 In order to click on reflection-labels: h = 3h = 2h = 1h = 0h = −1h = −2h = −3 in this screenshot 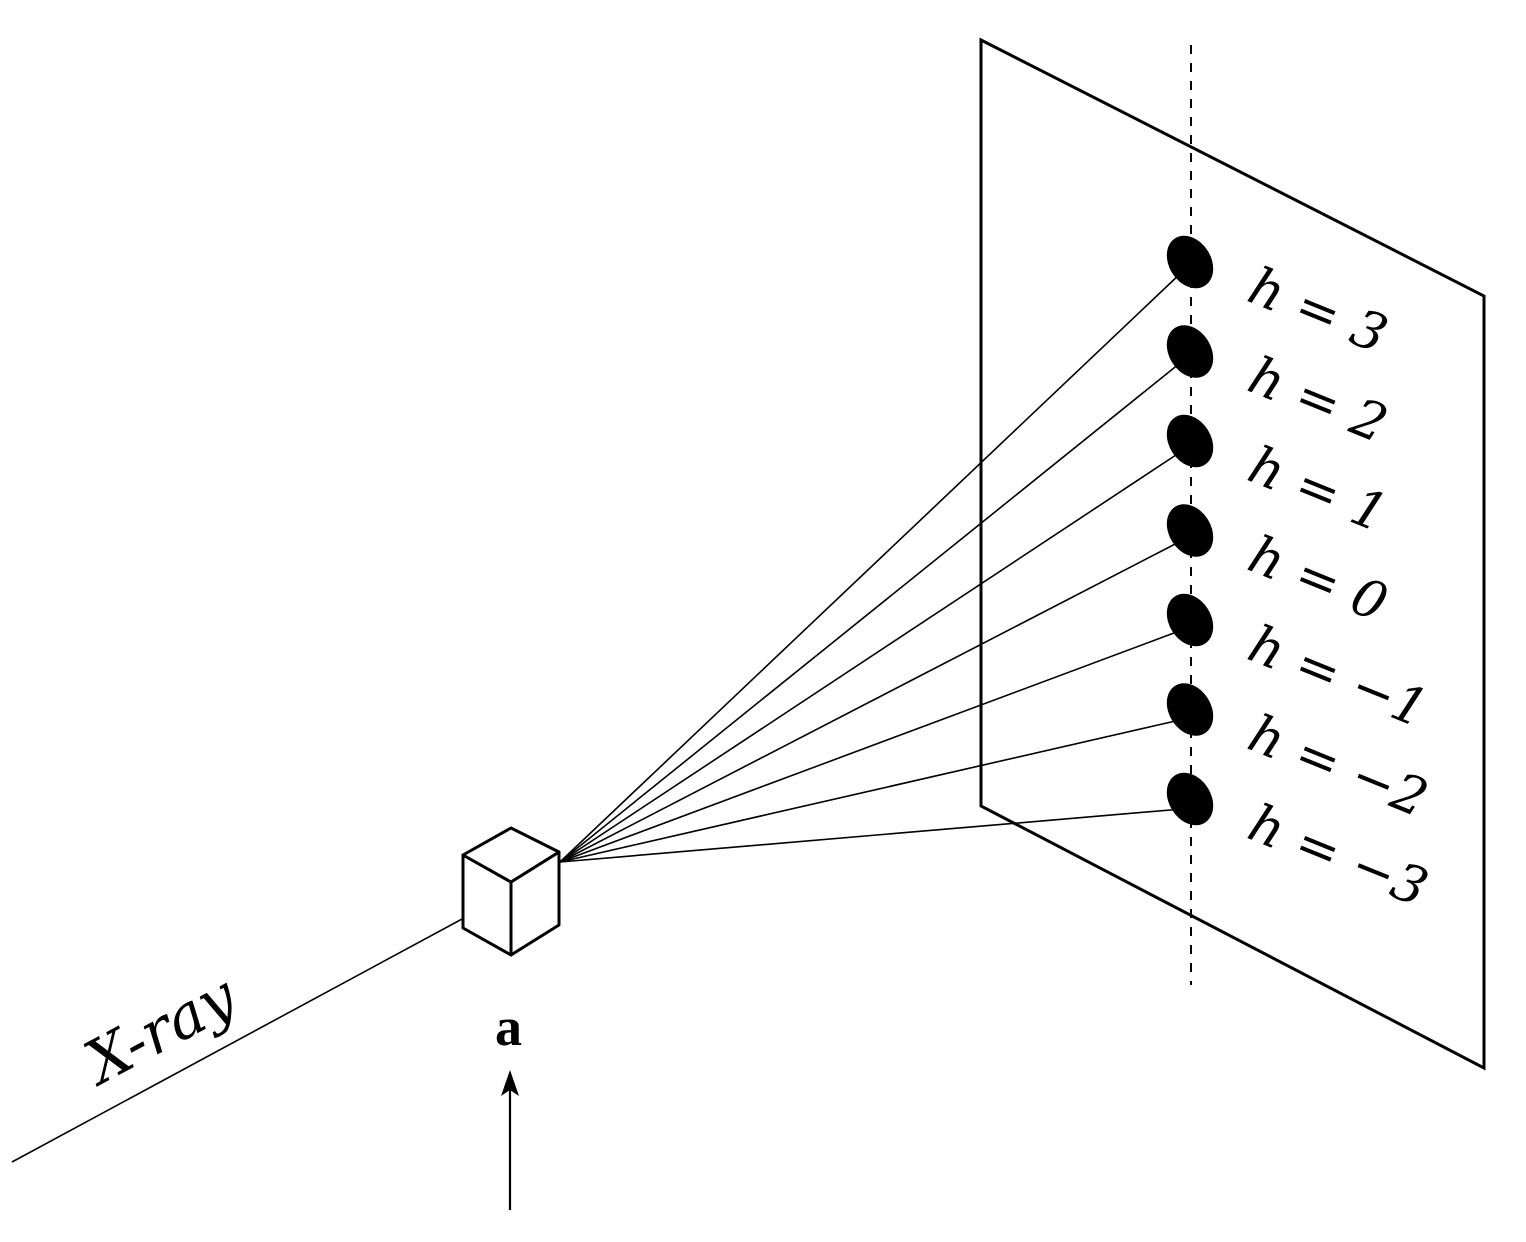, I will do `click(1338, 587)`.